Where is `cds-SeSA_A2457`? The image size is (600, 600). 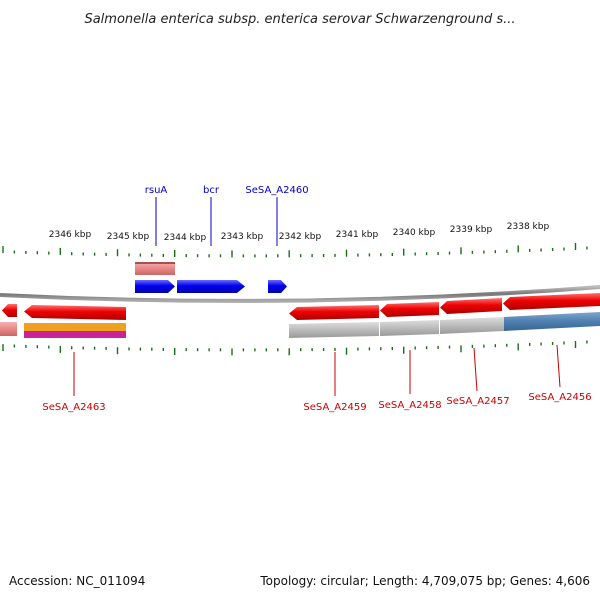 cds-SeSA_A2457 is located at coordinates (471, 306).